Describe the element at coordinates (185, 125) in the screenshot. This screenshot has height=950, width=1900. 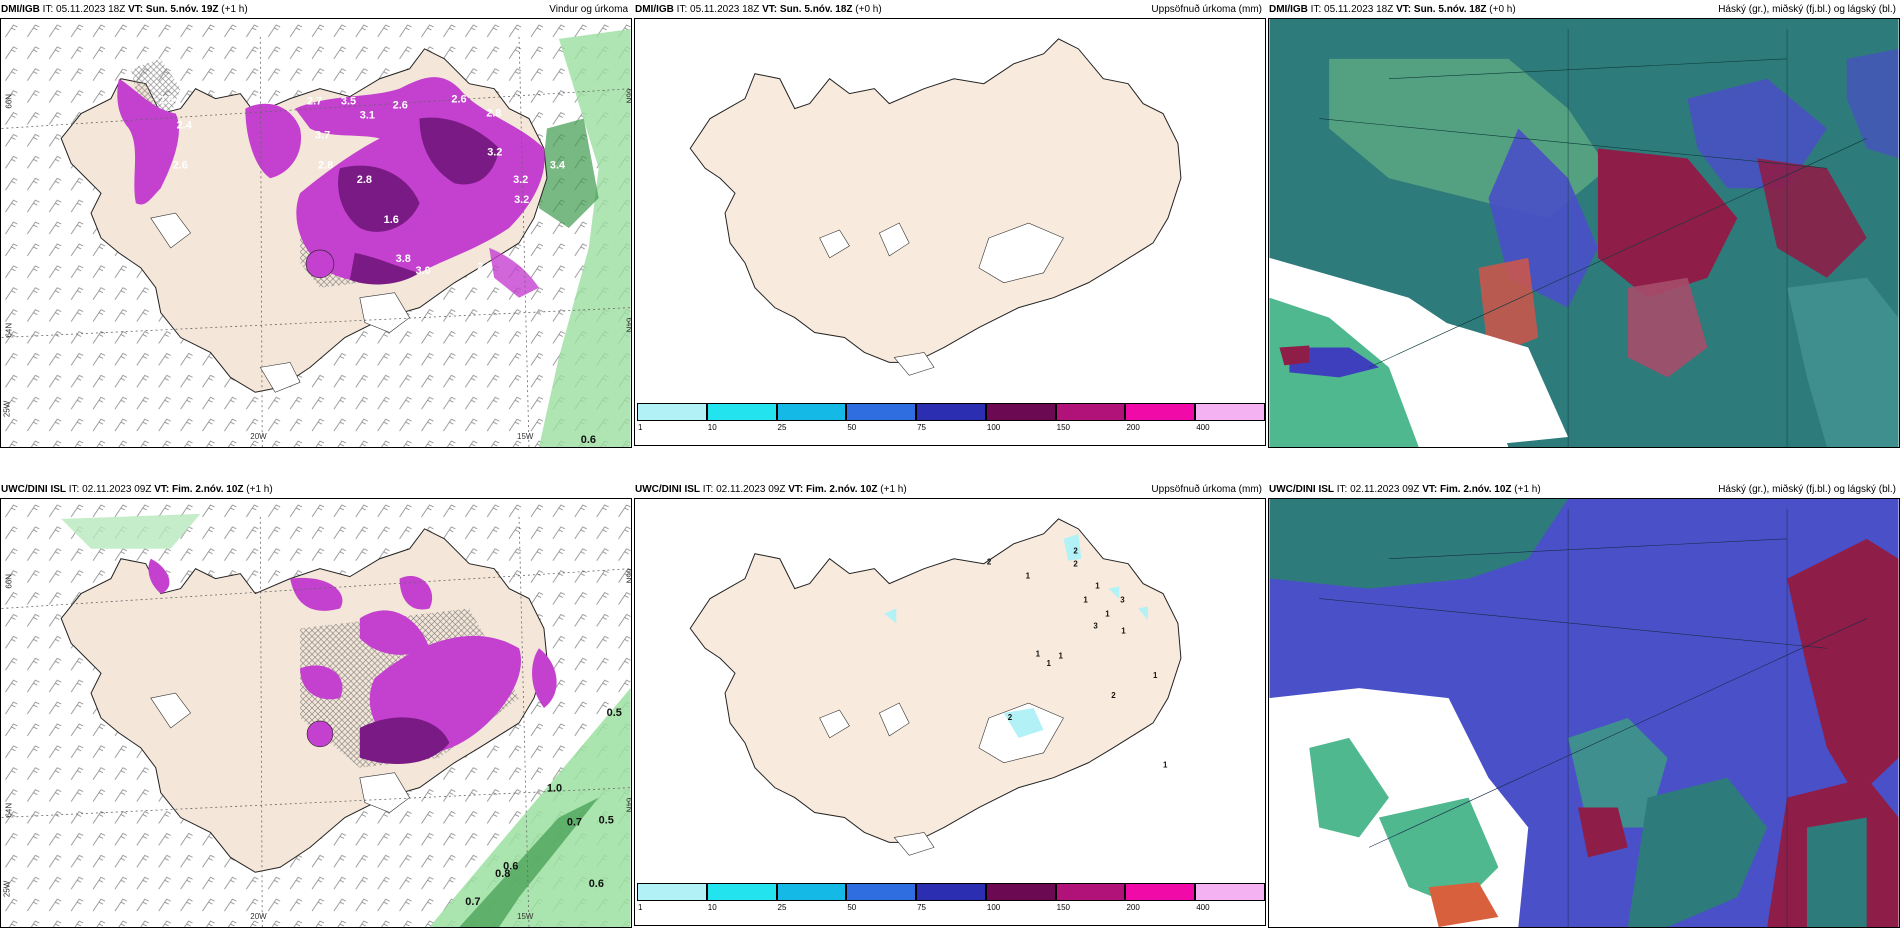
I see `precip-value-label: 2.4` at that location.